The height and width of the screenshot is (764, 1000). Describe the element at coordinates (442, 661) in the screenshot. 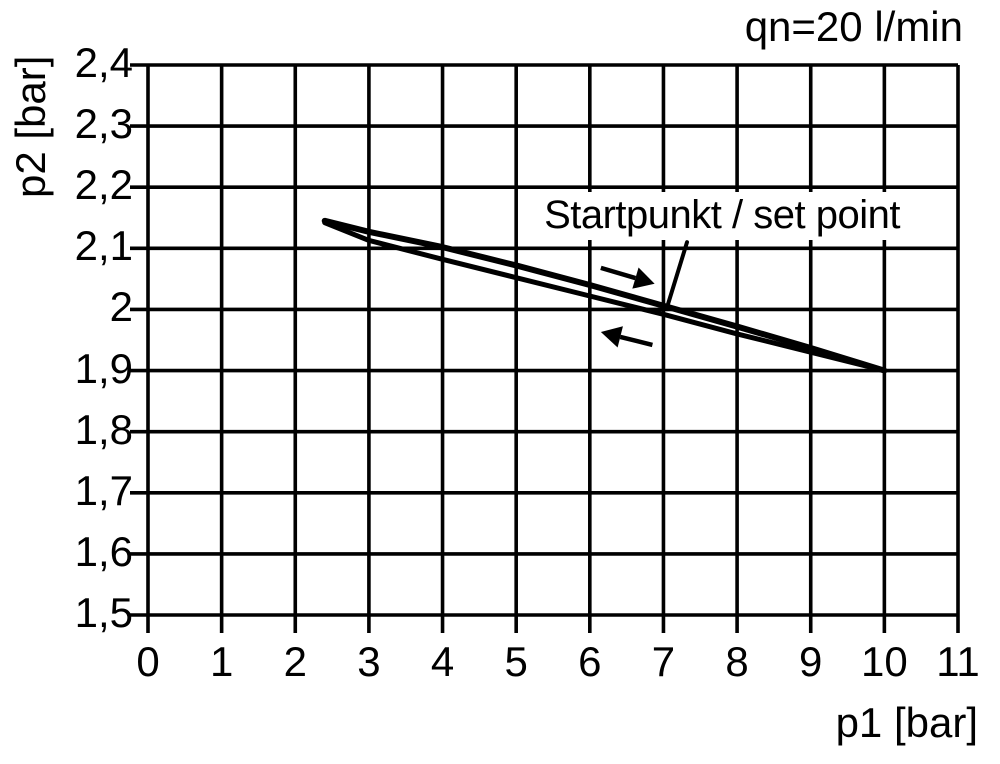

I see `x-tick-label: 4` at that location.